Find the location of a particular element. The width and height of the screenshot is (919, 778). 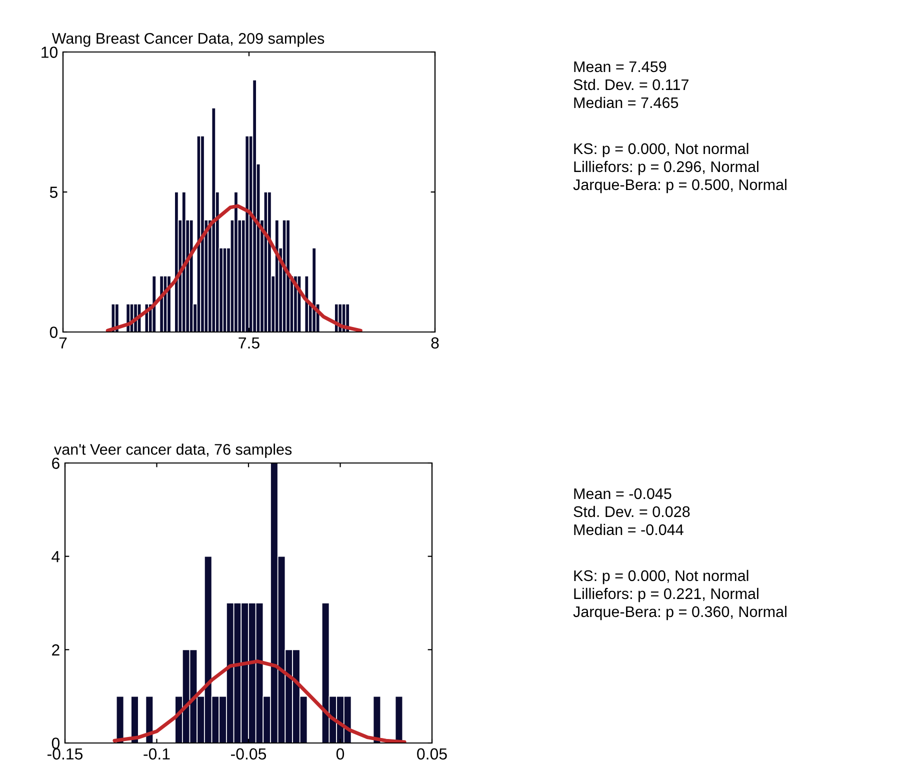

y-tick-label: 2 is located at coordinates (56, 650).